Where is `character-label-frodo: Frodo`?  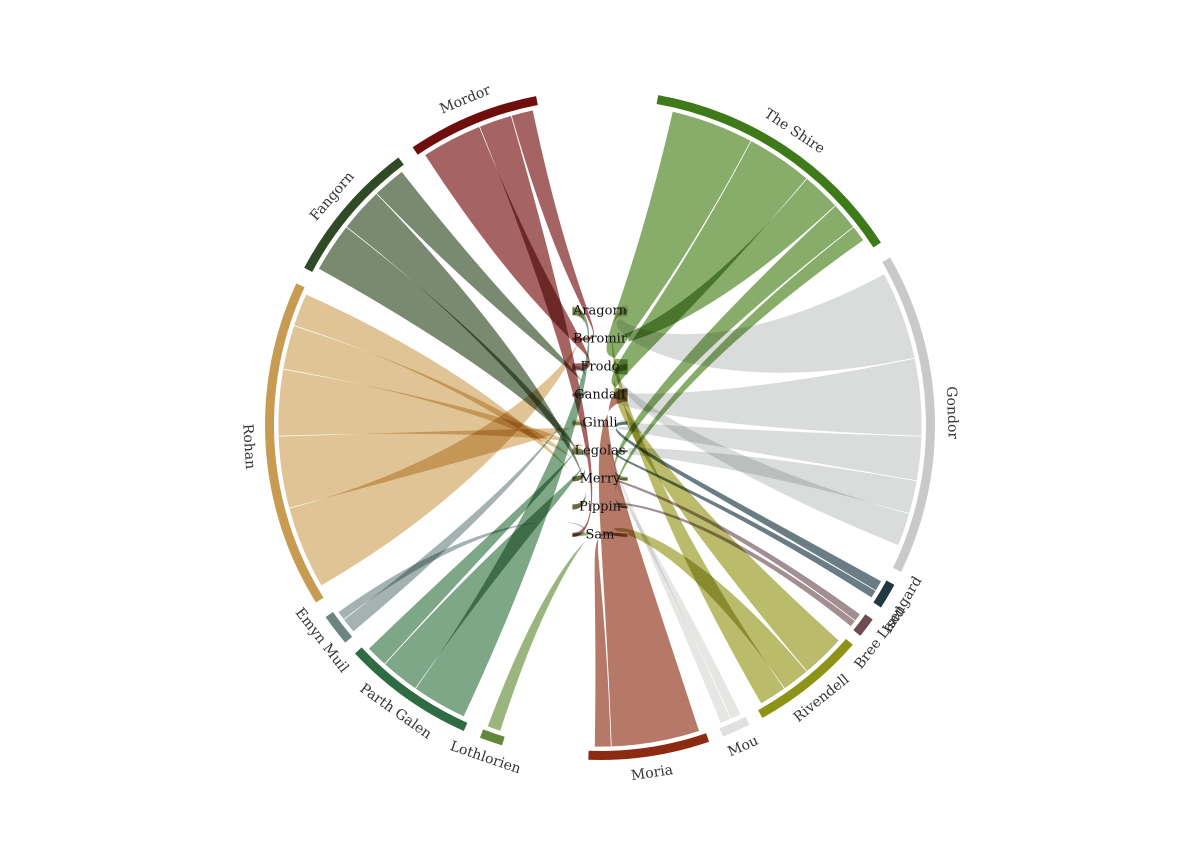
character-label-frodo: Frodo is located at coordinates (599, 367).